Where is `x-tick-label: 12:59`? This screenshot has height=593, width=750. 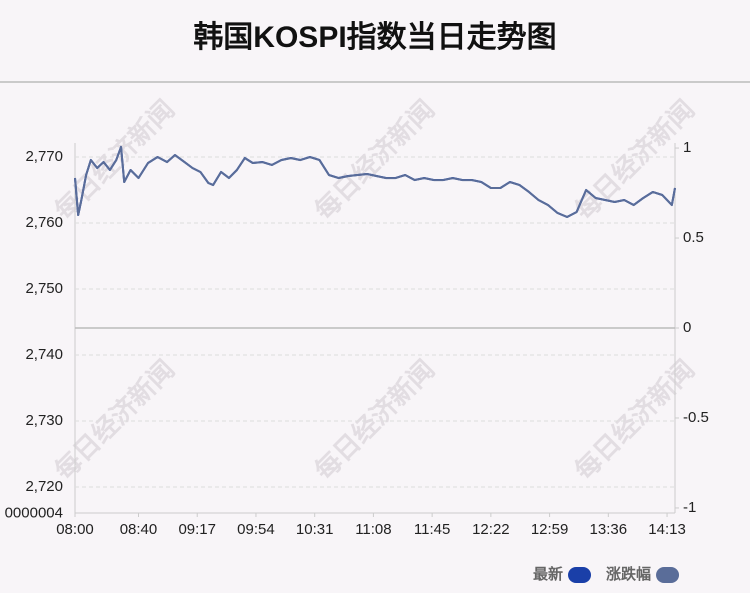
x-tick-label: 12:59 is located at coordinates (550, 529).